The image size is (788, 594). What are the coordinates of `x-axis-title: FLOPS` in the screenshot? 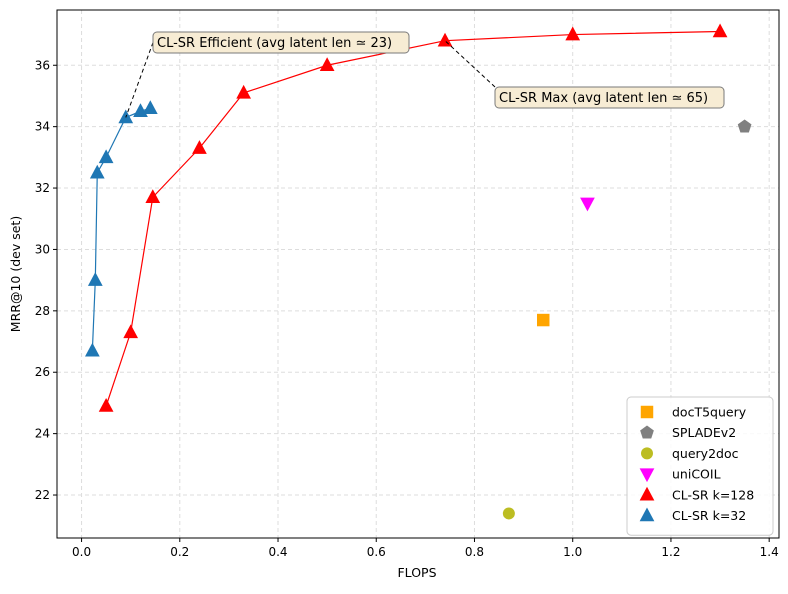 It's located at (416, 572).